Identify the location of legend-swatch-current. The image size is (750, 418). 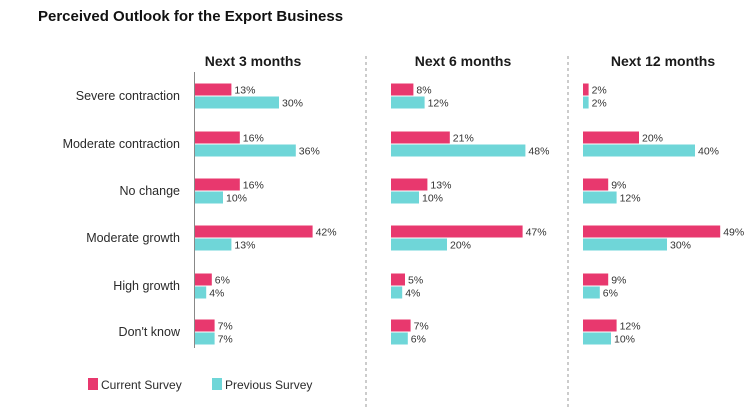
(93, 384).